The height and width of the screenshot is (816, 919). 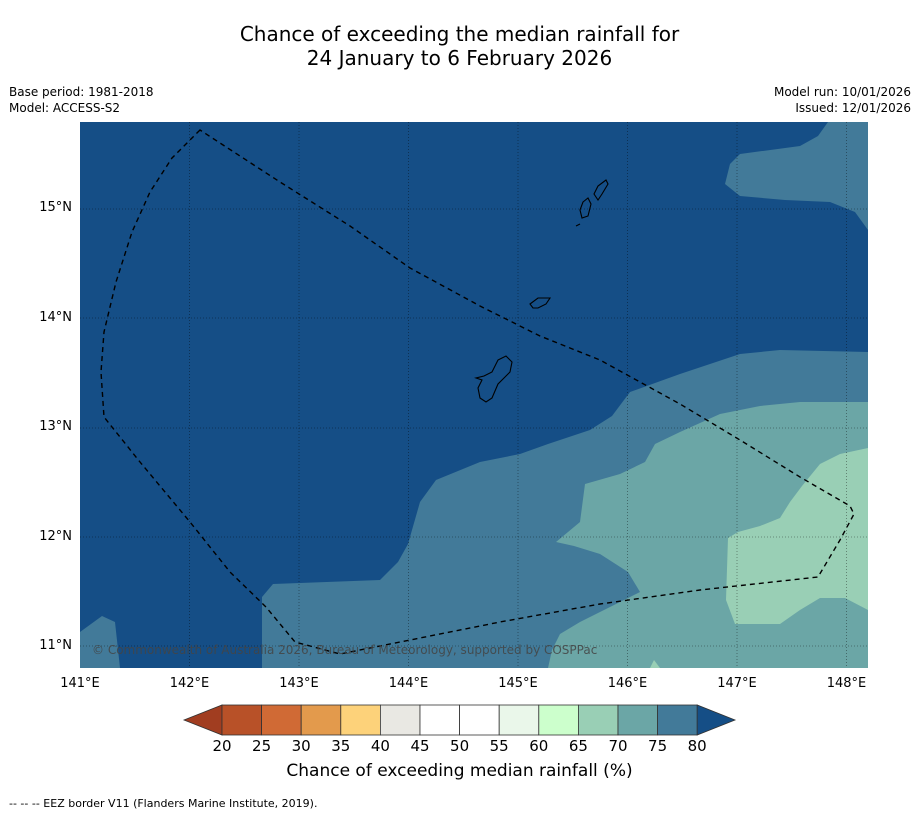 What do you see at coordinates (55, 207) in the screenshot?
I see `y-tick-15: 15°N` at bounding box center [55, 207].